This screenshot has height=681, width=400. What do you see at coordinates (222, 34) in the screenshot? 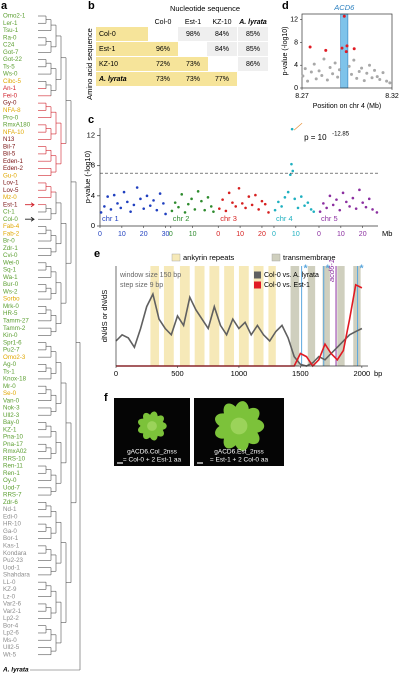
I see `table-cell: 84%` at bounding box center [222, 34].